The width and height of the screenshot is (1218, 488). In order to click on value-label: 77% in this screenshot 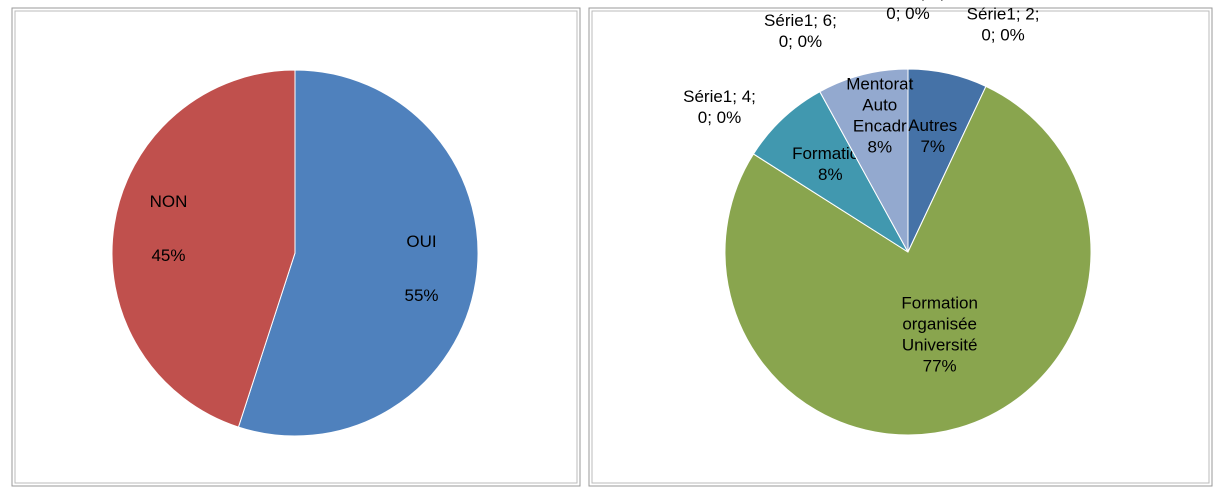, I will do `click(940, 365)`.